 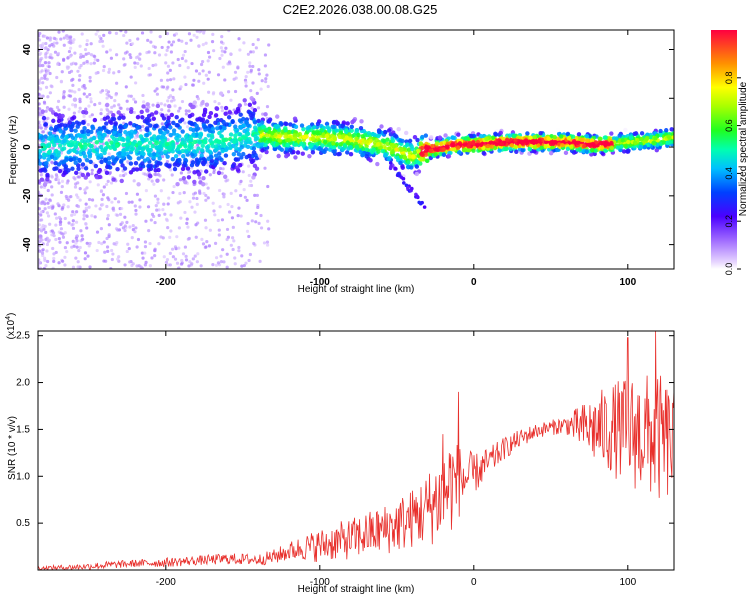 I want to click on snr-y-axis-label: SNR (10 * v/v), so click(x=12, y=448).